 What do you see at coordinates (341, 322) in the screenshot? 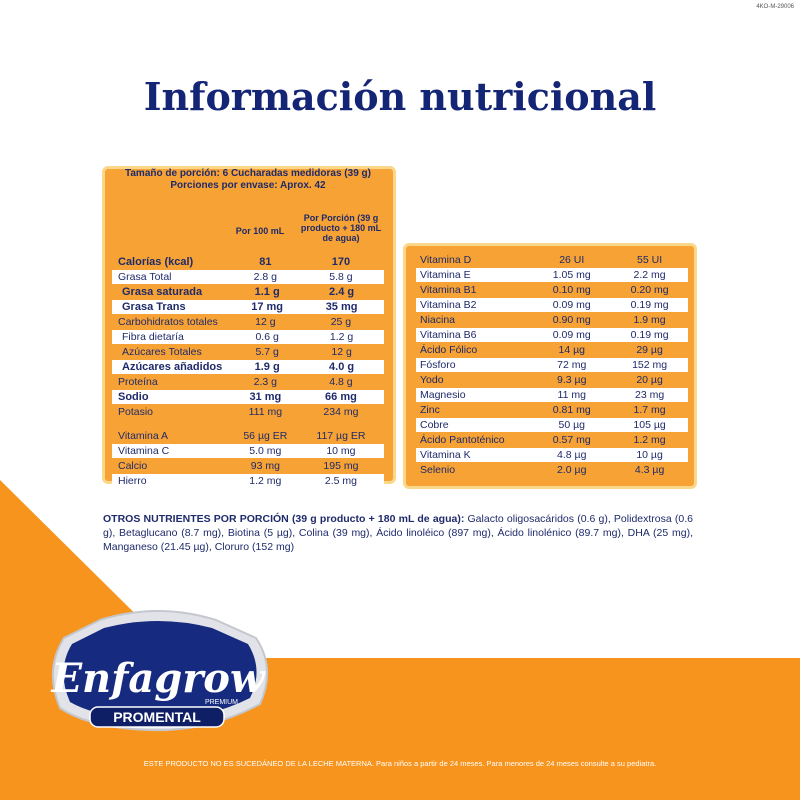
I see `value-per-portion: 25 g` at bounding box center [341, 322].